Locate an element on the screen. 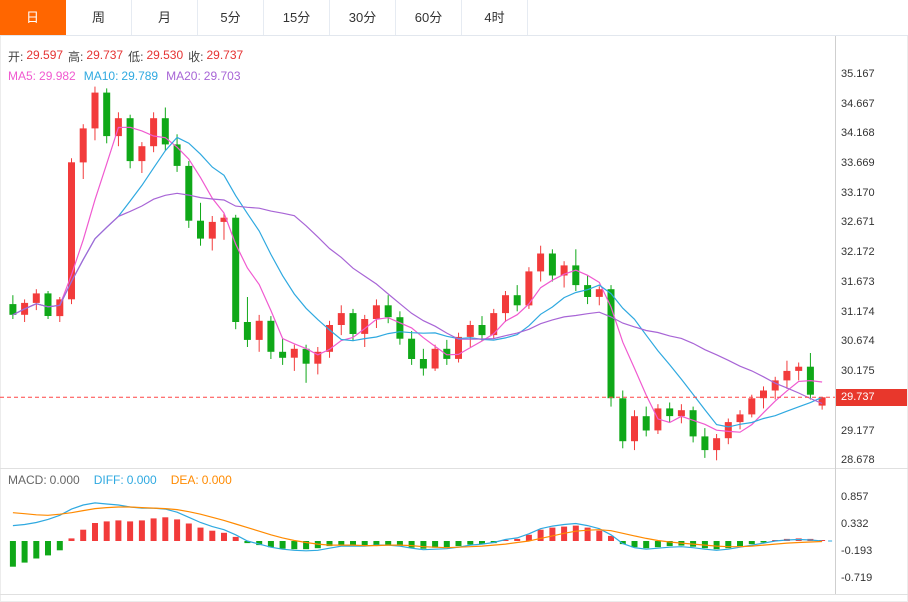 This screenshot has height=602, width=908. open-value: 29.597 is located at coordinates (45, 55).